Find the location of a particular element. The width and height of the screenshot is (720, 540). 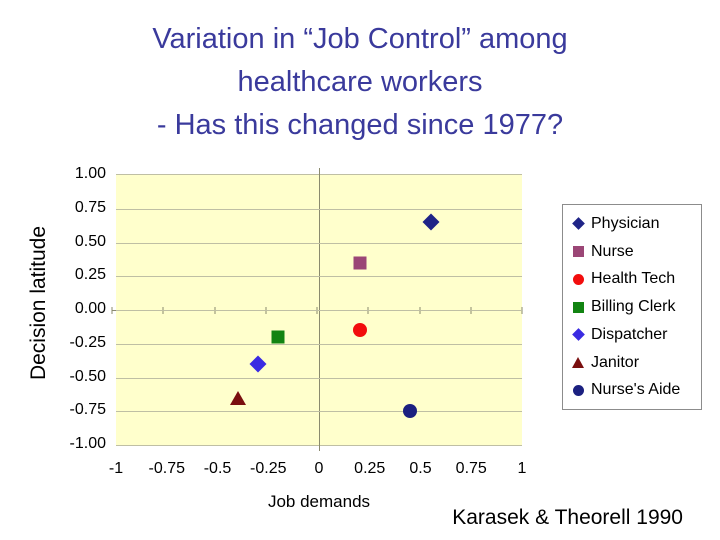

x-tick-label: 0.25 is located at coordinates (370, 468).